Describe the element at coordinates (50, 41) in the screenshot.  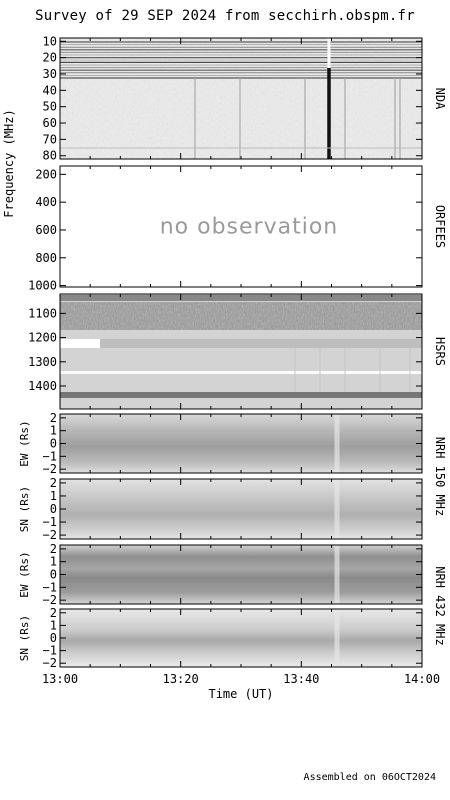
I see `y-tick-label: 10` at that location.